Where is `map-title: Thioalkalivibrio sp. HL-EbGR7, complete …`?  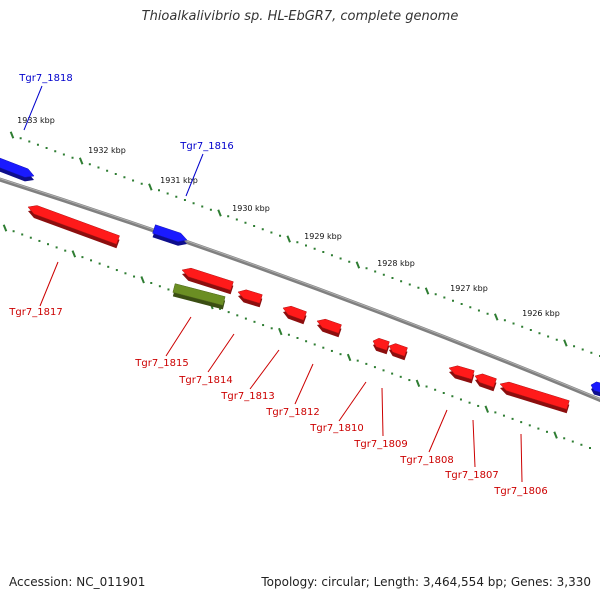 map-title: Thioalkalivibrio sp. HL-EbGR7, complete … is located at coordinates (300, 16).